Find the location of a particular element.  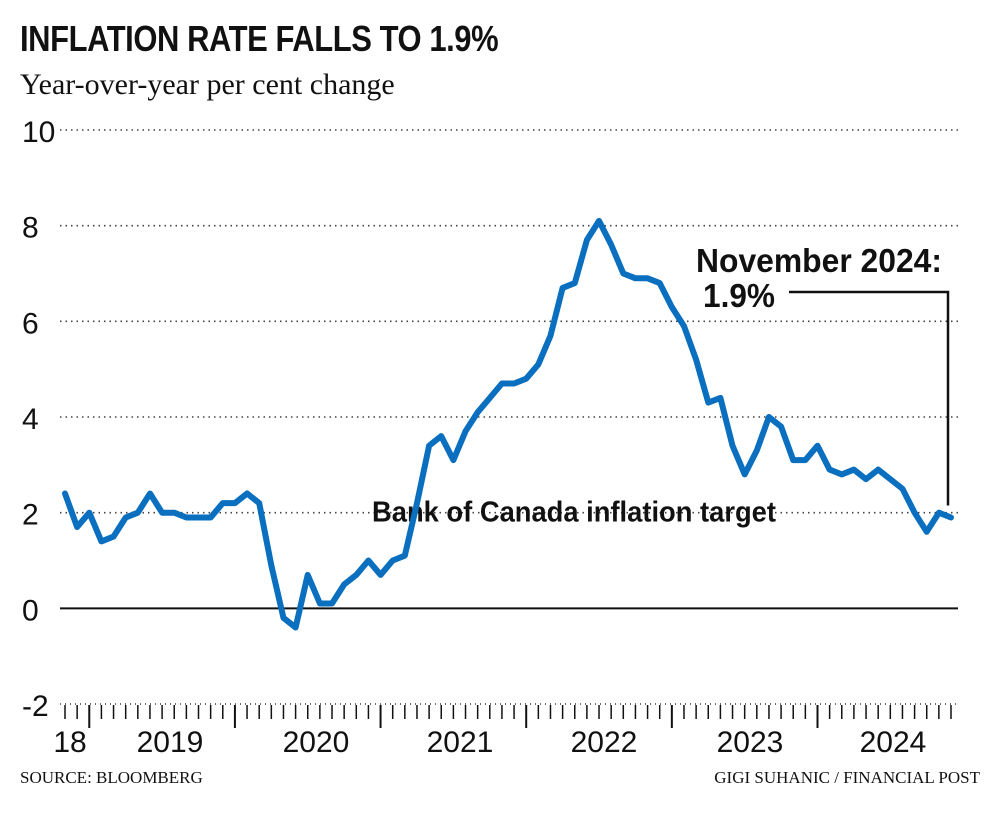

credit-note: GIGI SUHANIC / FINANCIAL POST is located at coordinates (847, 777).